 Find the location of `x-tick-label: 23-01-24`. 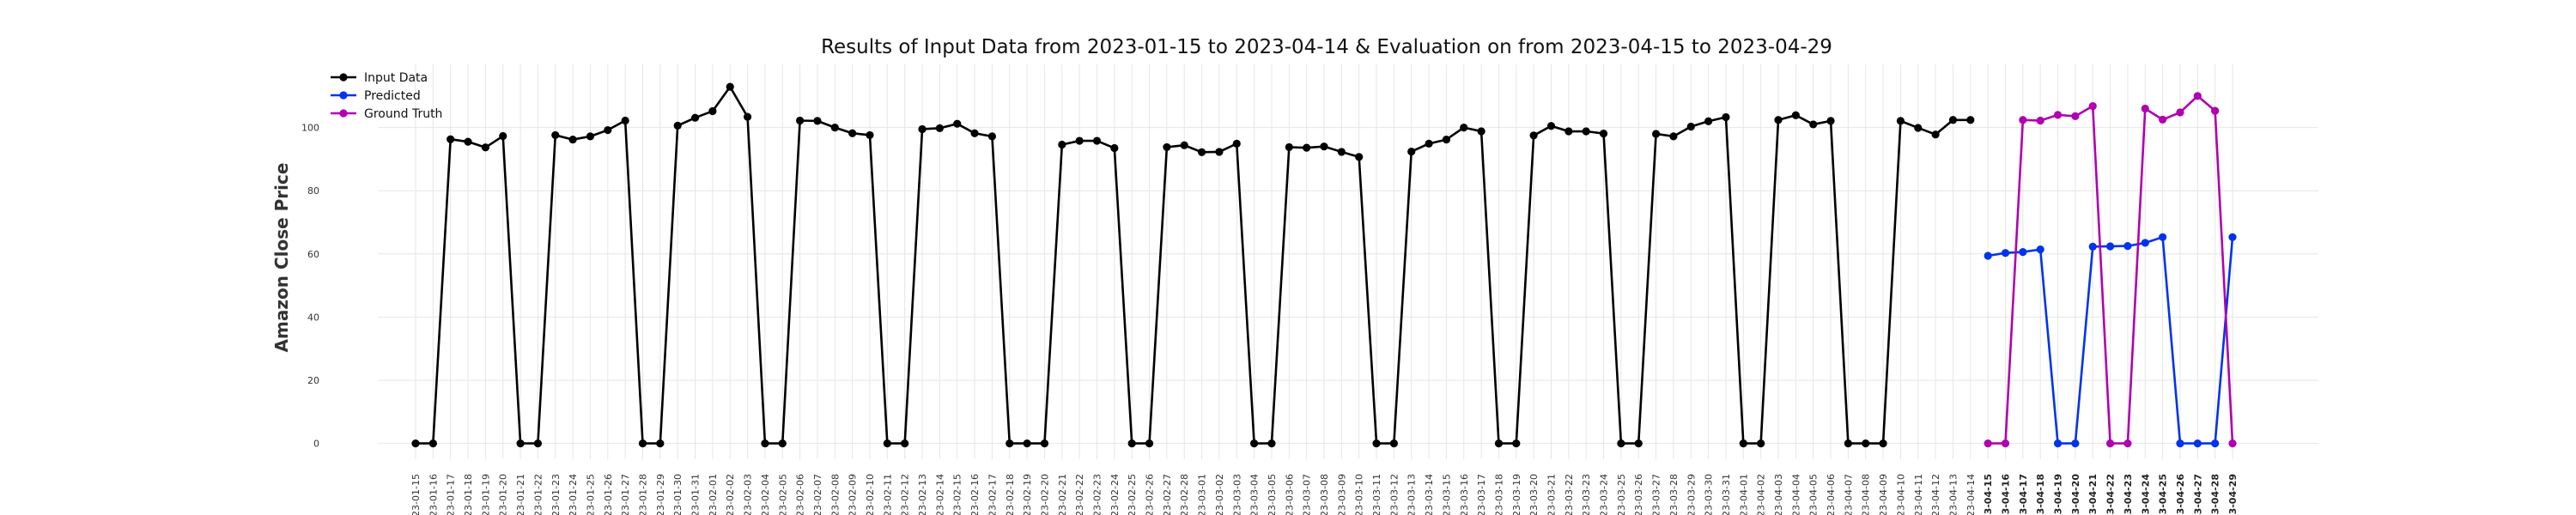

x-tick-label: 23-01-24 is located at coordinates (574, 494).